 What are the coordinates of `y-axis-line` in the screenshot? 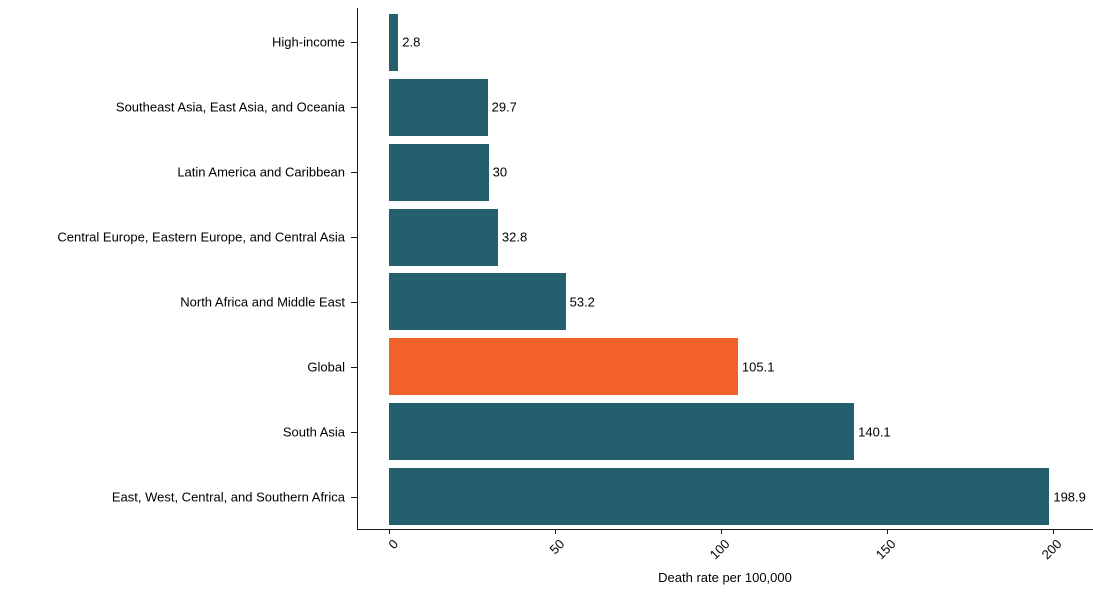 It's located at (357, 268).